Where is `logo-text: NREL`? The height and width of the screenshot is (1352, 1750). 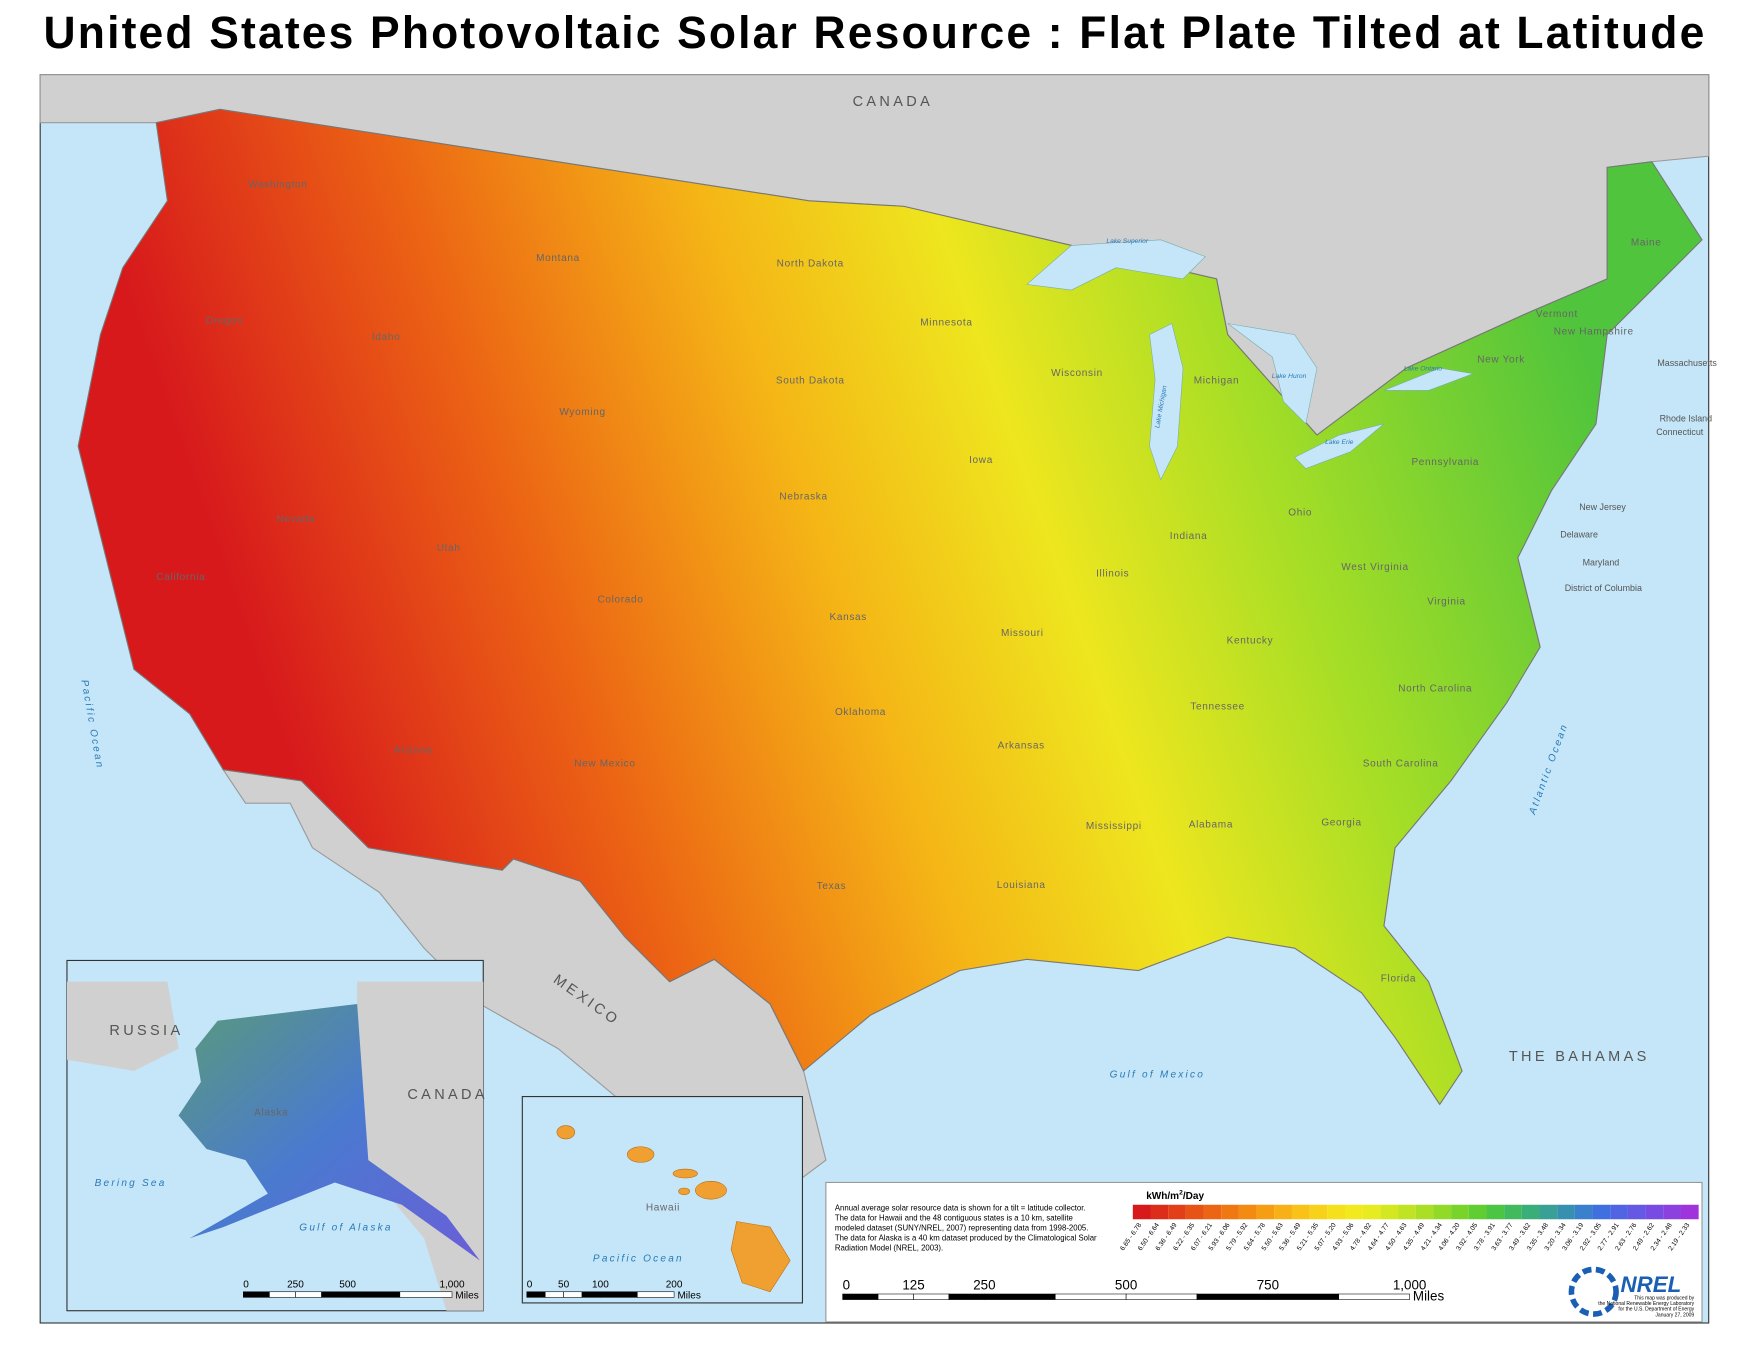
logo-text: NREL is located at coordinates (1651, 1284).